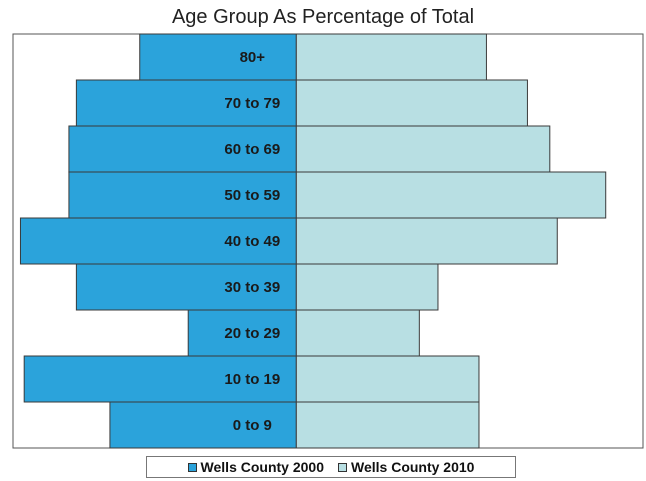 The width and height of the screenshot is (646, 481). I want to click on category-label-70-to-79: 70 to 79, so click(252, 103).